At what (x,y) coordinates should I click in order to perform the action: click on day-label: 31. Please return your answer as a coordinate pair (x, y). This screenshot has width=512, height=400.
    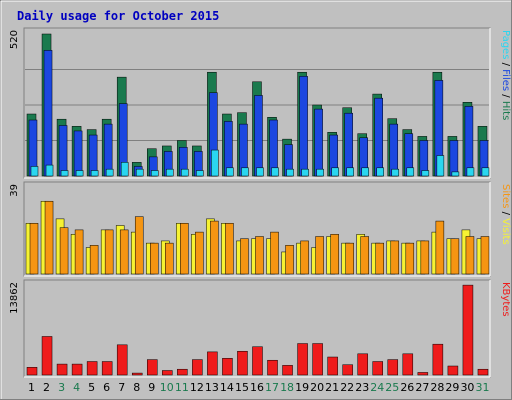
    Looking at the image, I should click on (482, 387).